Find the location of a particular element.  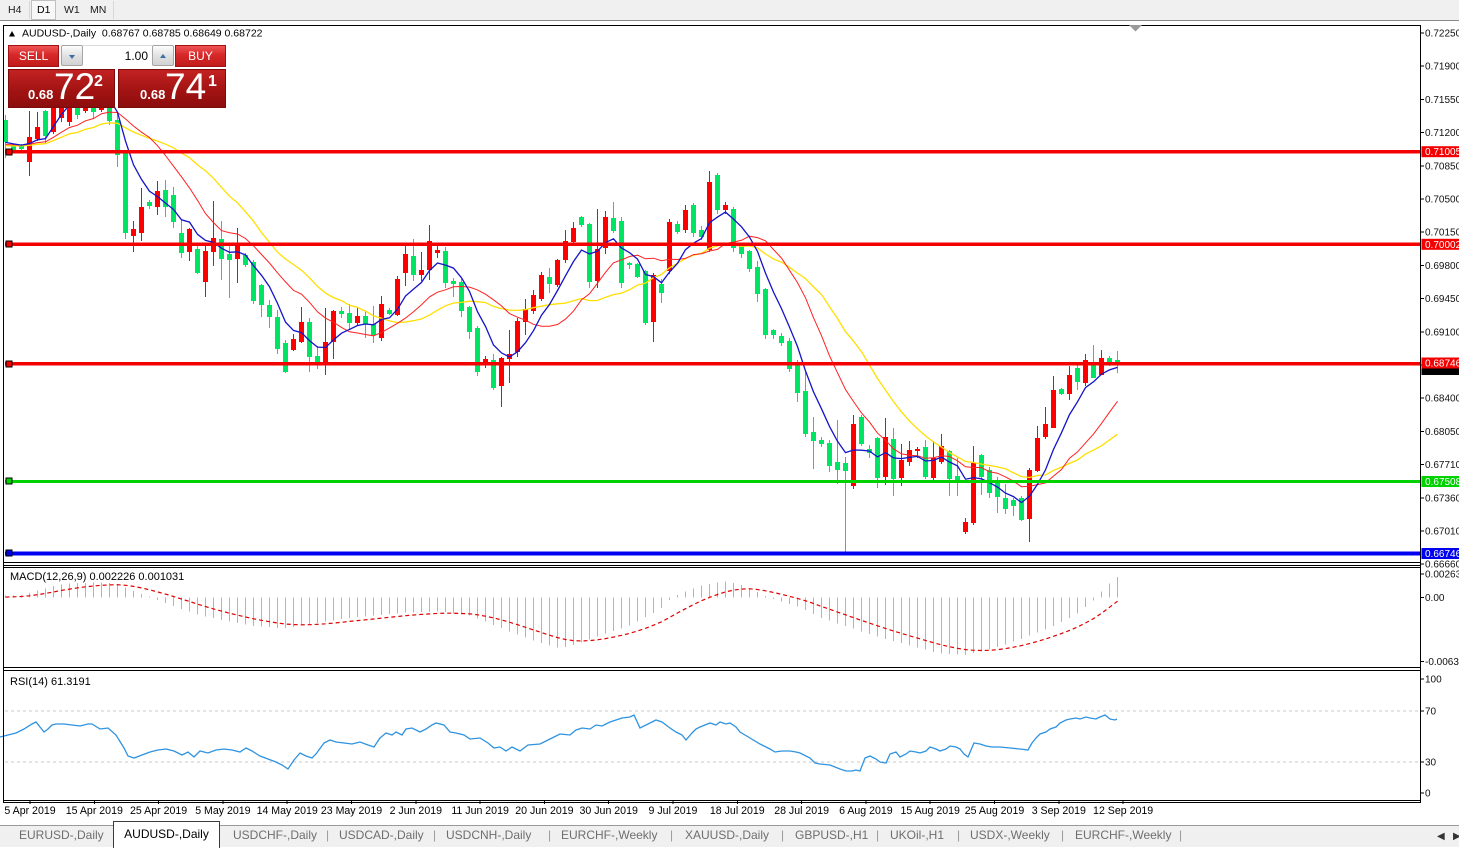

svg-text: 2 Jun 2019 is located at coordinates (416, 811).